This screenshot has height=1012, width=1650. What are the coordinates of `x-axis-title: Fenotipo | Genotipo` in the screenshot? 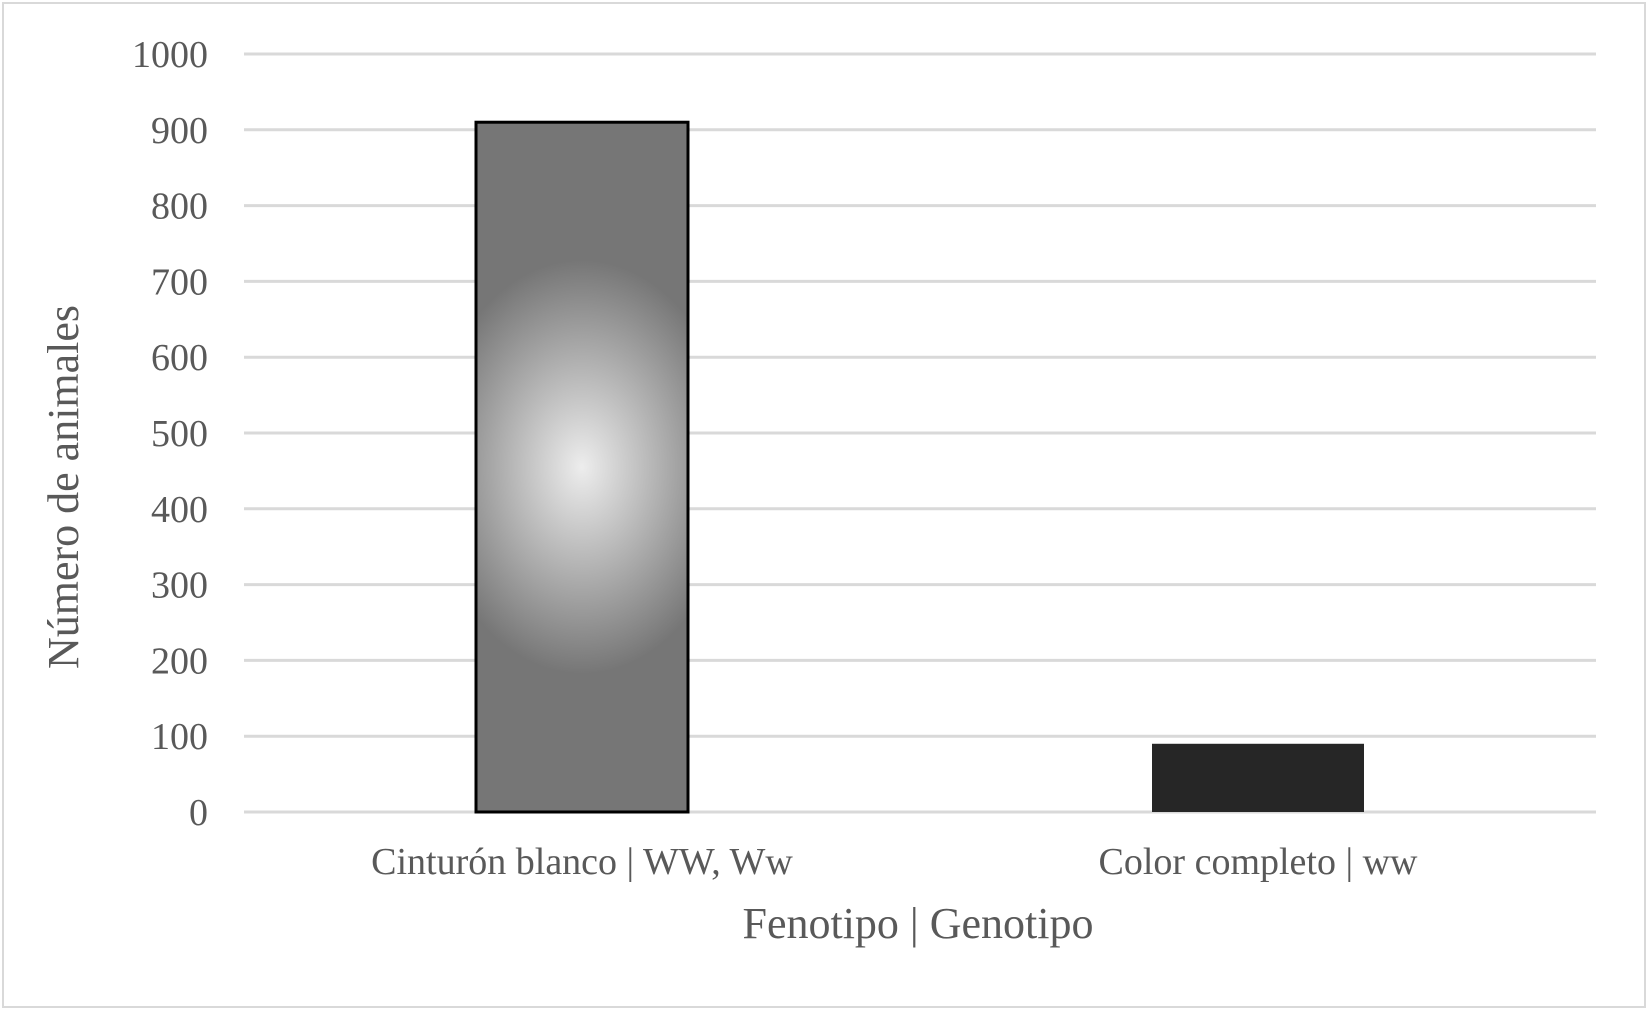 It's located at (917, 923).